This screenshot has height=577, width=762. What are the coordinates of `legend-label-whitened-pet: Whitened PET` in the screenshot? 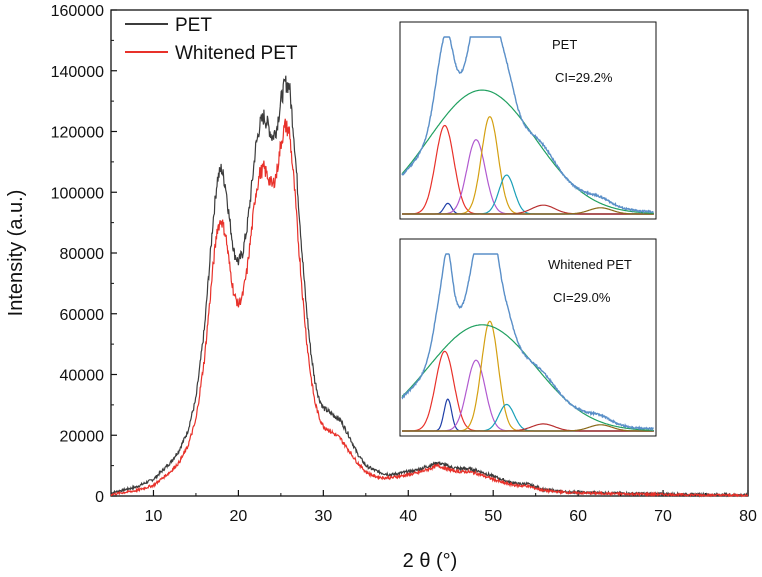 It's located at (236, 53).